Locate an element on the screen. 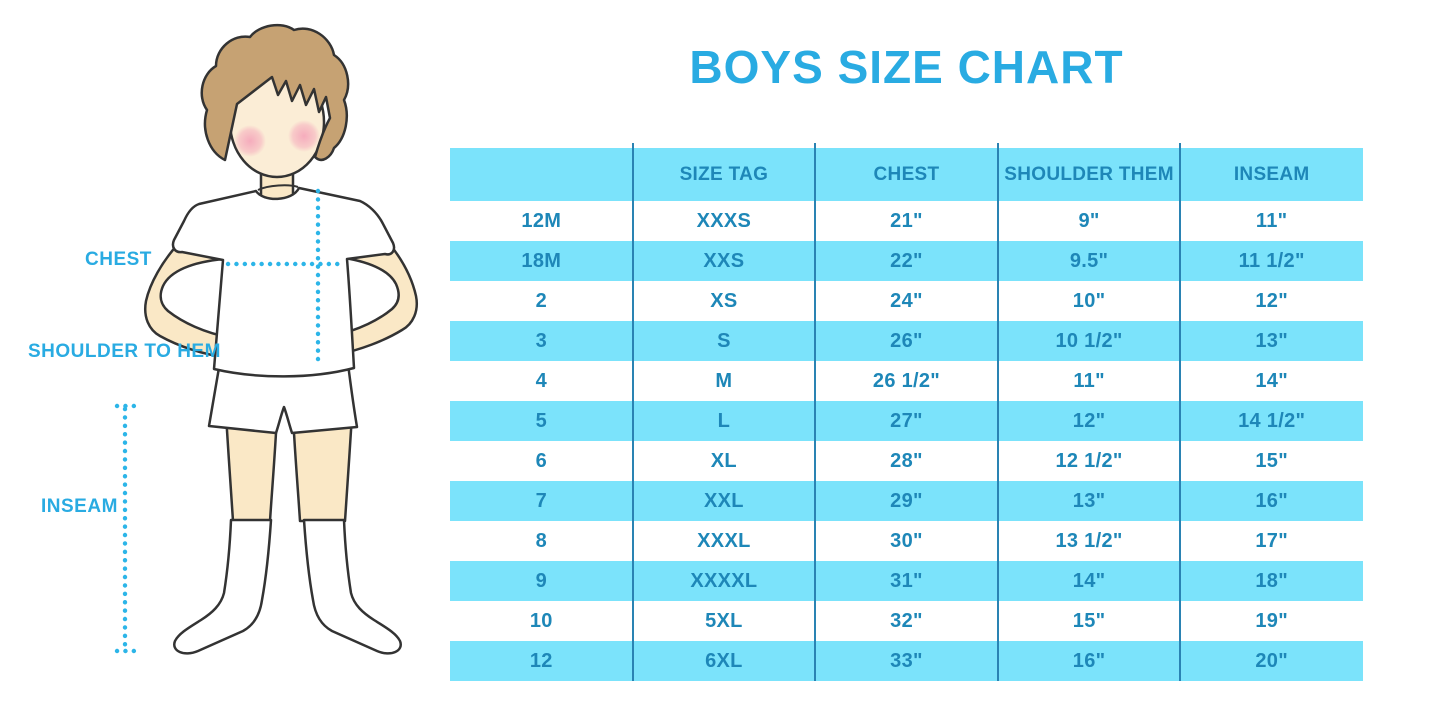 The width and height of the screenshot is (1445, 723). table-cell: 21" is located at coordinates (906, 220).